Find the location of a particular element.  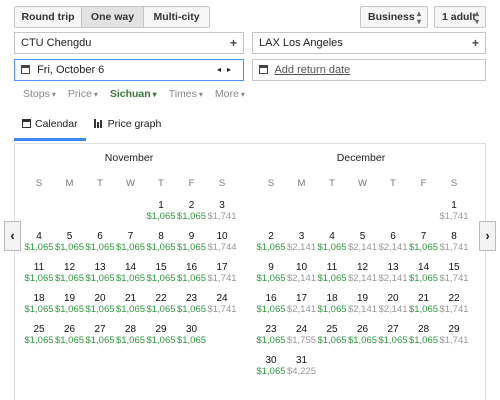

calendar-day: 1 $1,741 is located at coordinates (454, 211).